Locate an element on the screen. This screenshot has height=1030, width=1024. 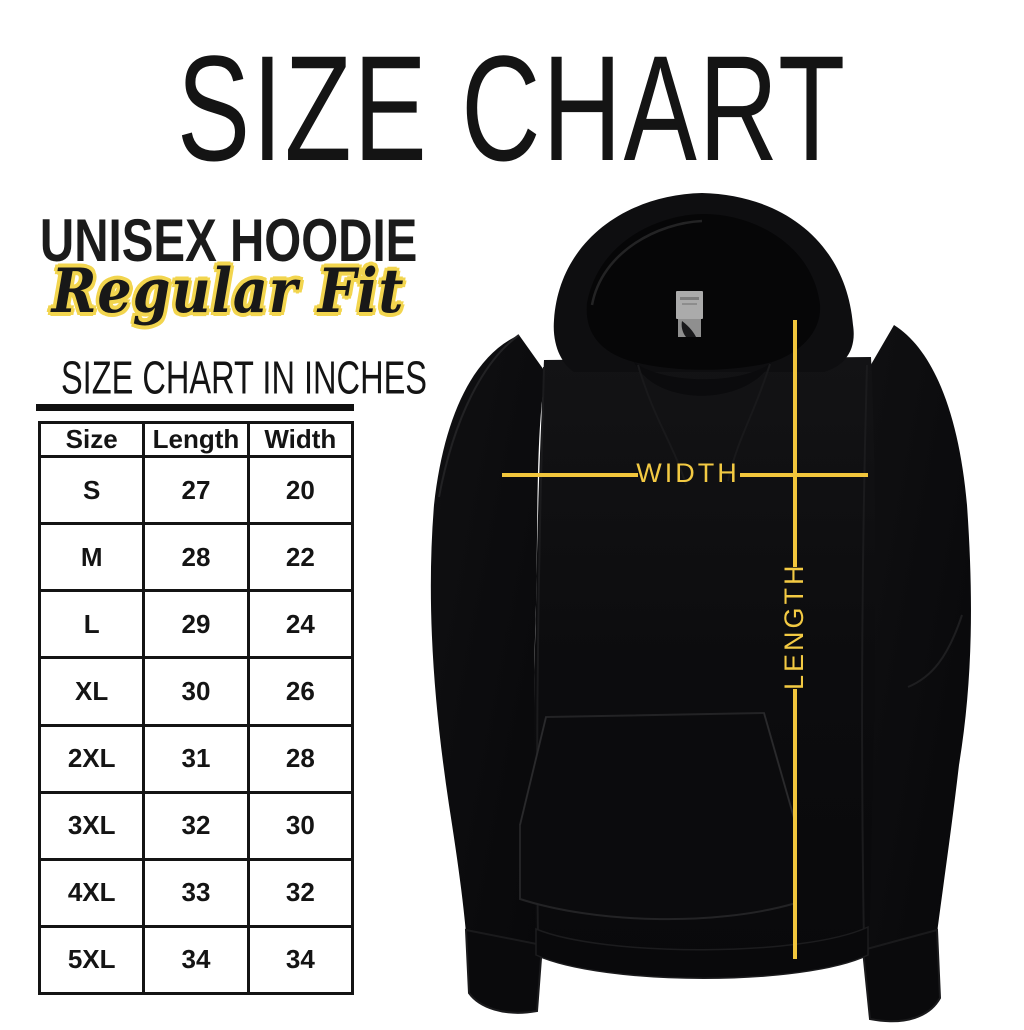
size-table-cell: 29 is located at coordinates (196, 624).